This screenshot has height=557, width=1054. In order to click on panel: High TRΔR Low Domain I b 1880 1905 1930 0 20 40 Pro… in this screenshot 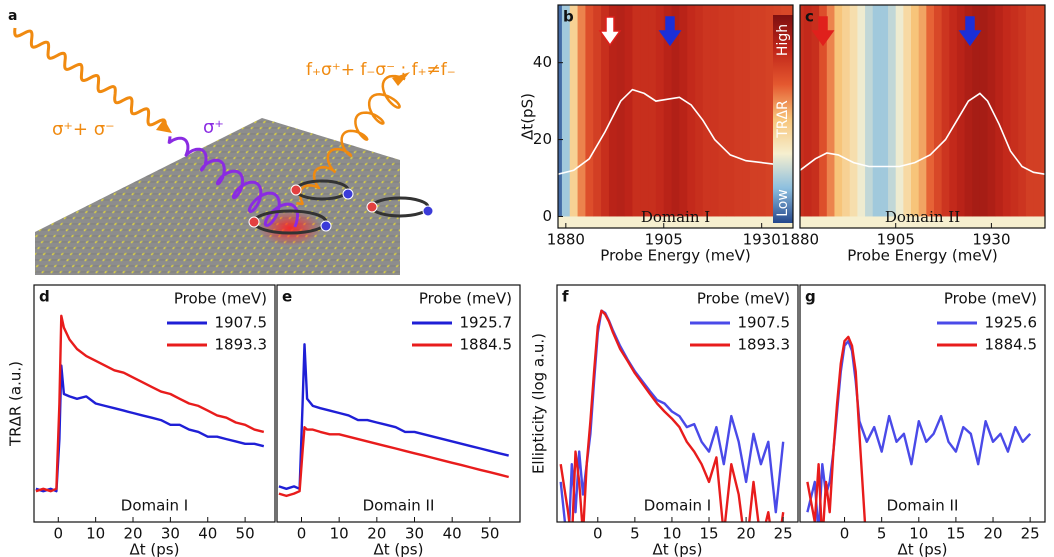, I will do `click(656, 134)`.